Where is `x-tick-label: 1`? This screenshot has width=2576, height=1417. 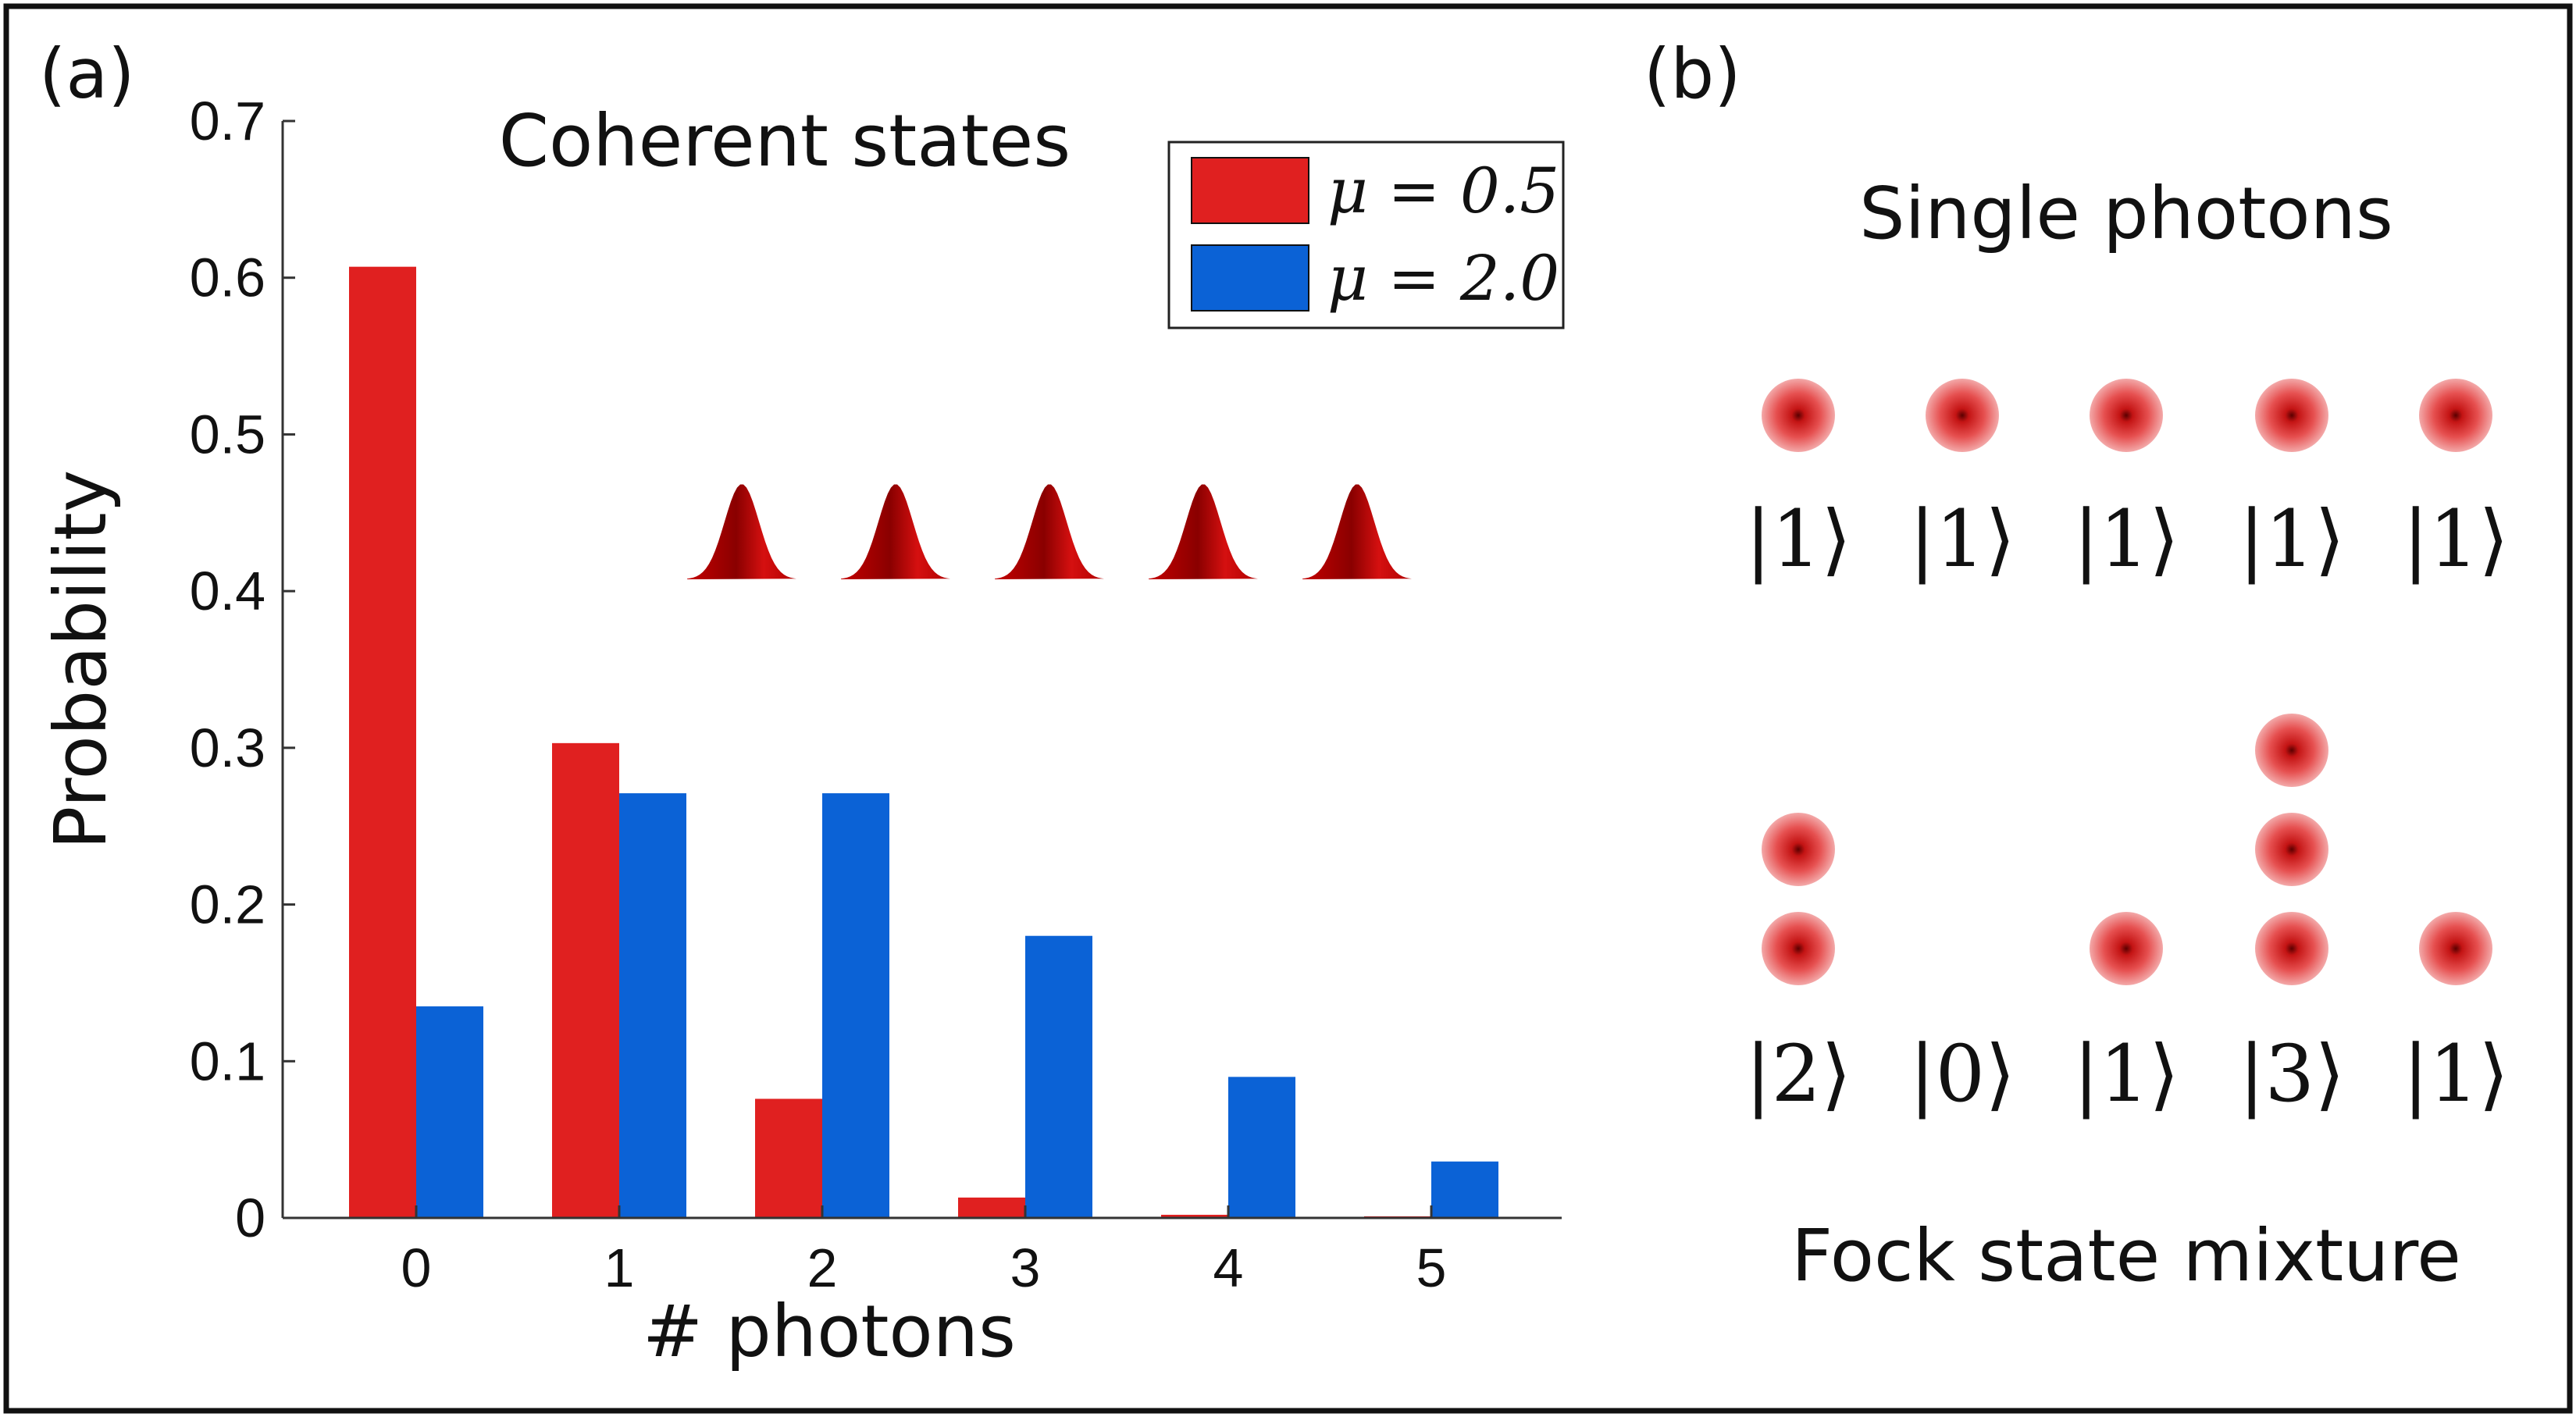 x-tick-label: 1 is located at coordinates (619, 1267).